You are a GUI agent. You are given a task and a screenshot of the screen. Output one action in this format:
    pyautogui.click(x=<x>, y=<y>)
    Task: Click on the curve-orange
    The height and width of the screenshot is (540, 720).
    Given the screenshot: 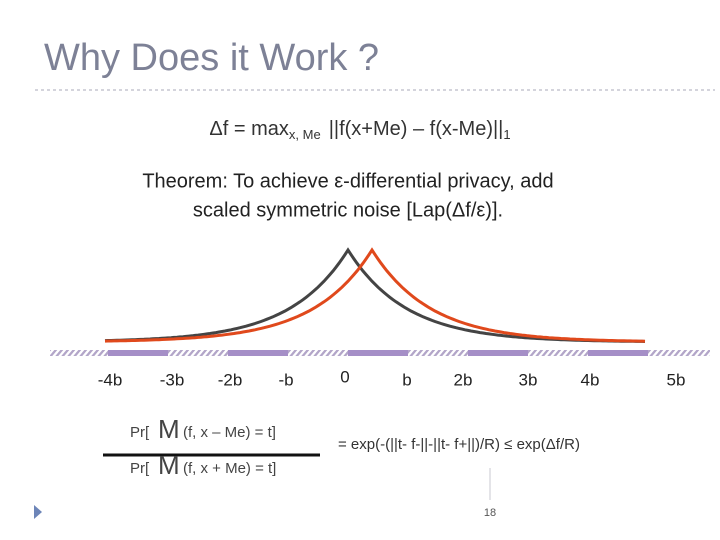 What is the action you would take?
    pyautogui.click(x=375, y=295)
    